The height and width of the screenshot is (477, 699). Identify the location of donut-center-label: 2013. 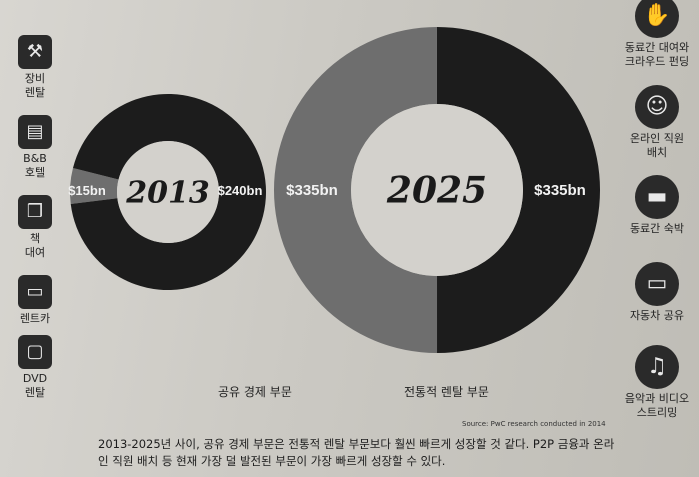
(167, 193).